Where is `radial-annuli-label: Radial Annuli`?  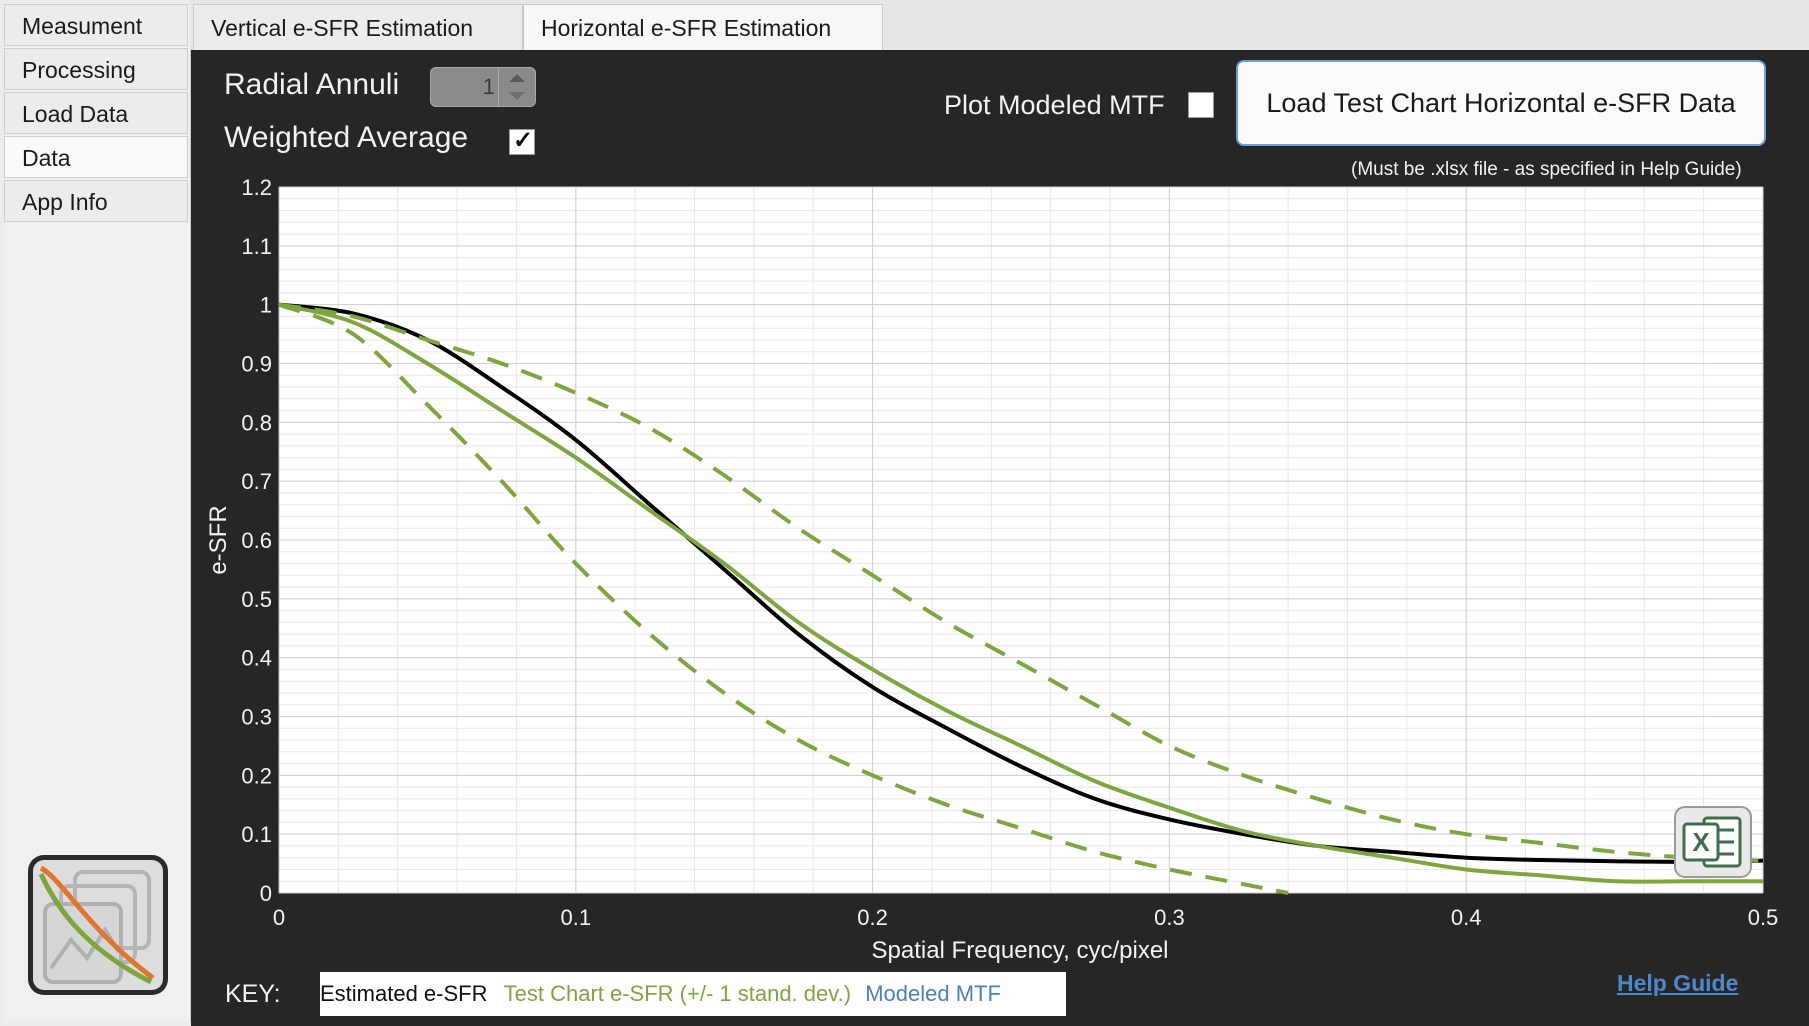
radial-annuli-label: Radial Annuli is located at coordinates (312, 84).